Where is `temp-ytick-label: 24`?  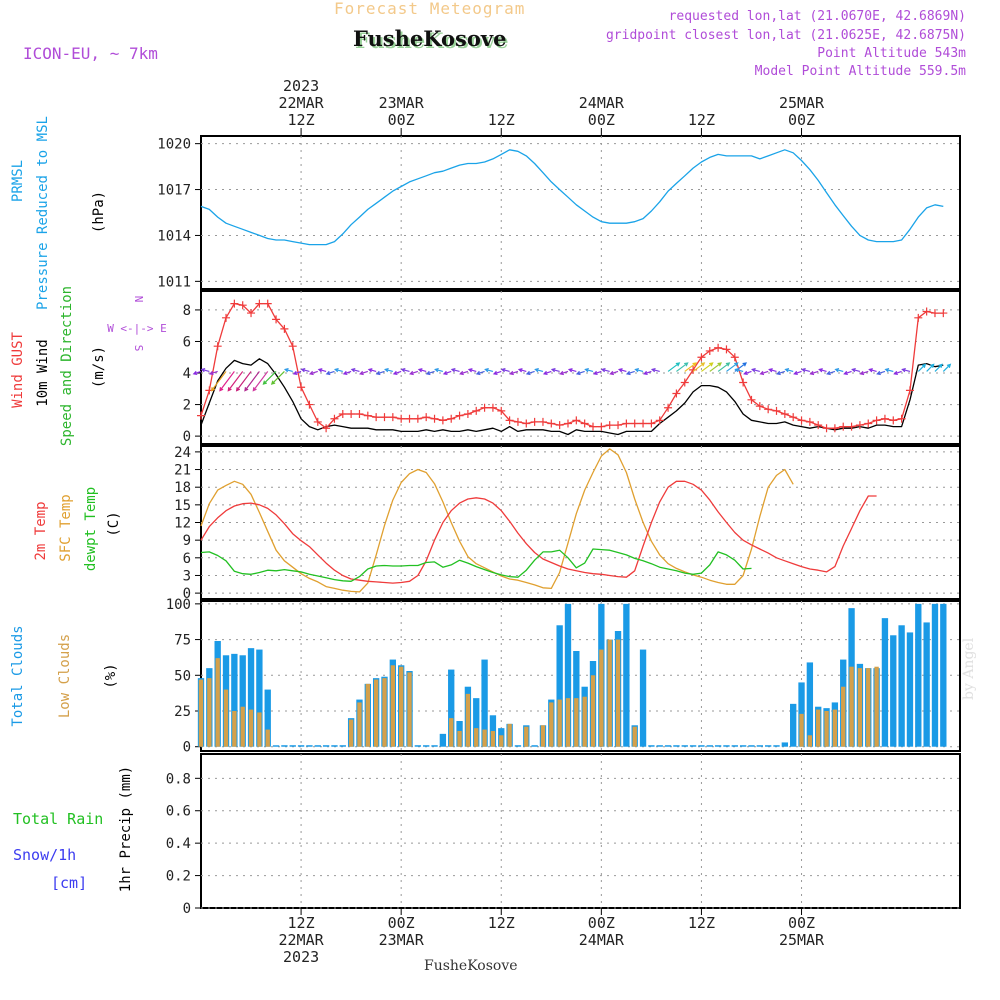
temp-ytick-label: 24 is located at coordinates (182, 453).